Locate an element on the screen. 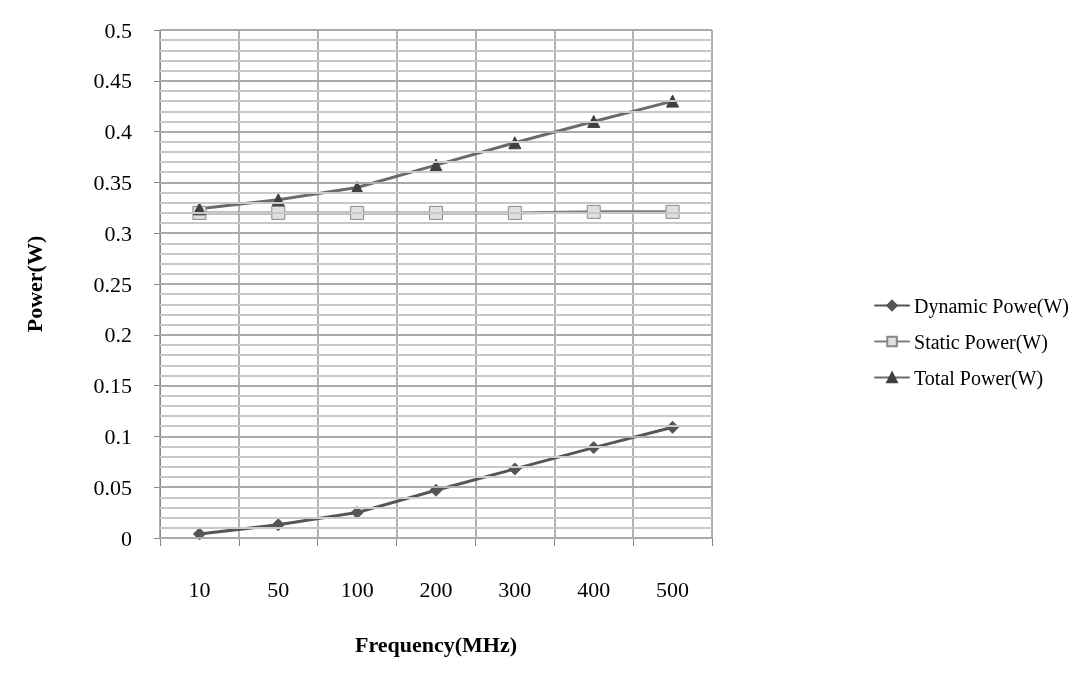 The height and width of the screenshot is (683, 1090). legend-label: Static Power(W) is located at coordinates (981, 342).